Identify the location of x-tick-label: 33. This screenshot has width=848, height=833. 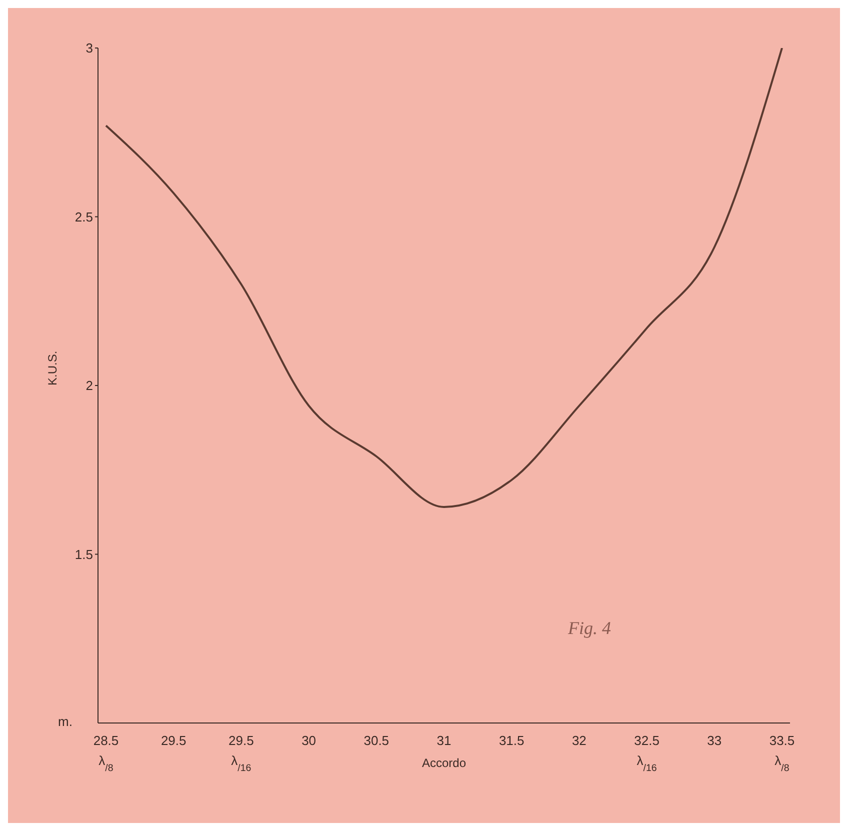
(714, 740).